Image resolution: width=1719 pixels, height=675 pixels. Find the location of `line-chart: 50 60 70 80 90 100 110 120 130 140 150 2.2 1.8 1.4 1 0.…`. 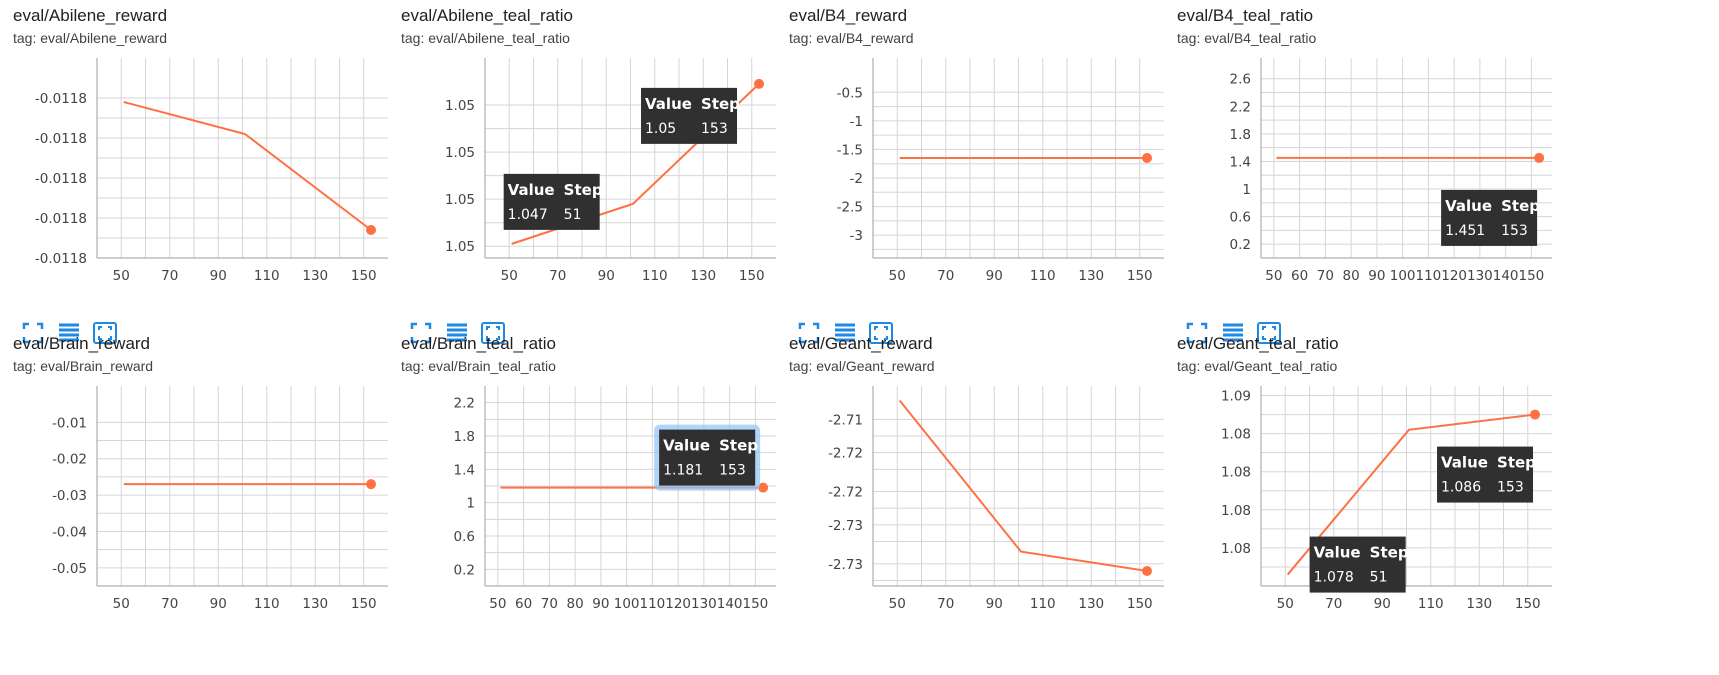

line-chart: 50 60 70 80 90 100 110 120 130 140 150 2.2 1.8 1.4 1 0.… is located at coordinates (593, 527).